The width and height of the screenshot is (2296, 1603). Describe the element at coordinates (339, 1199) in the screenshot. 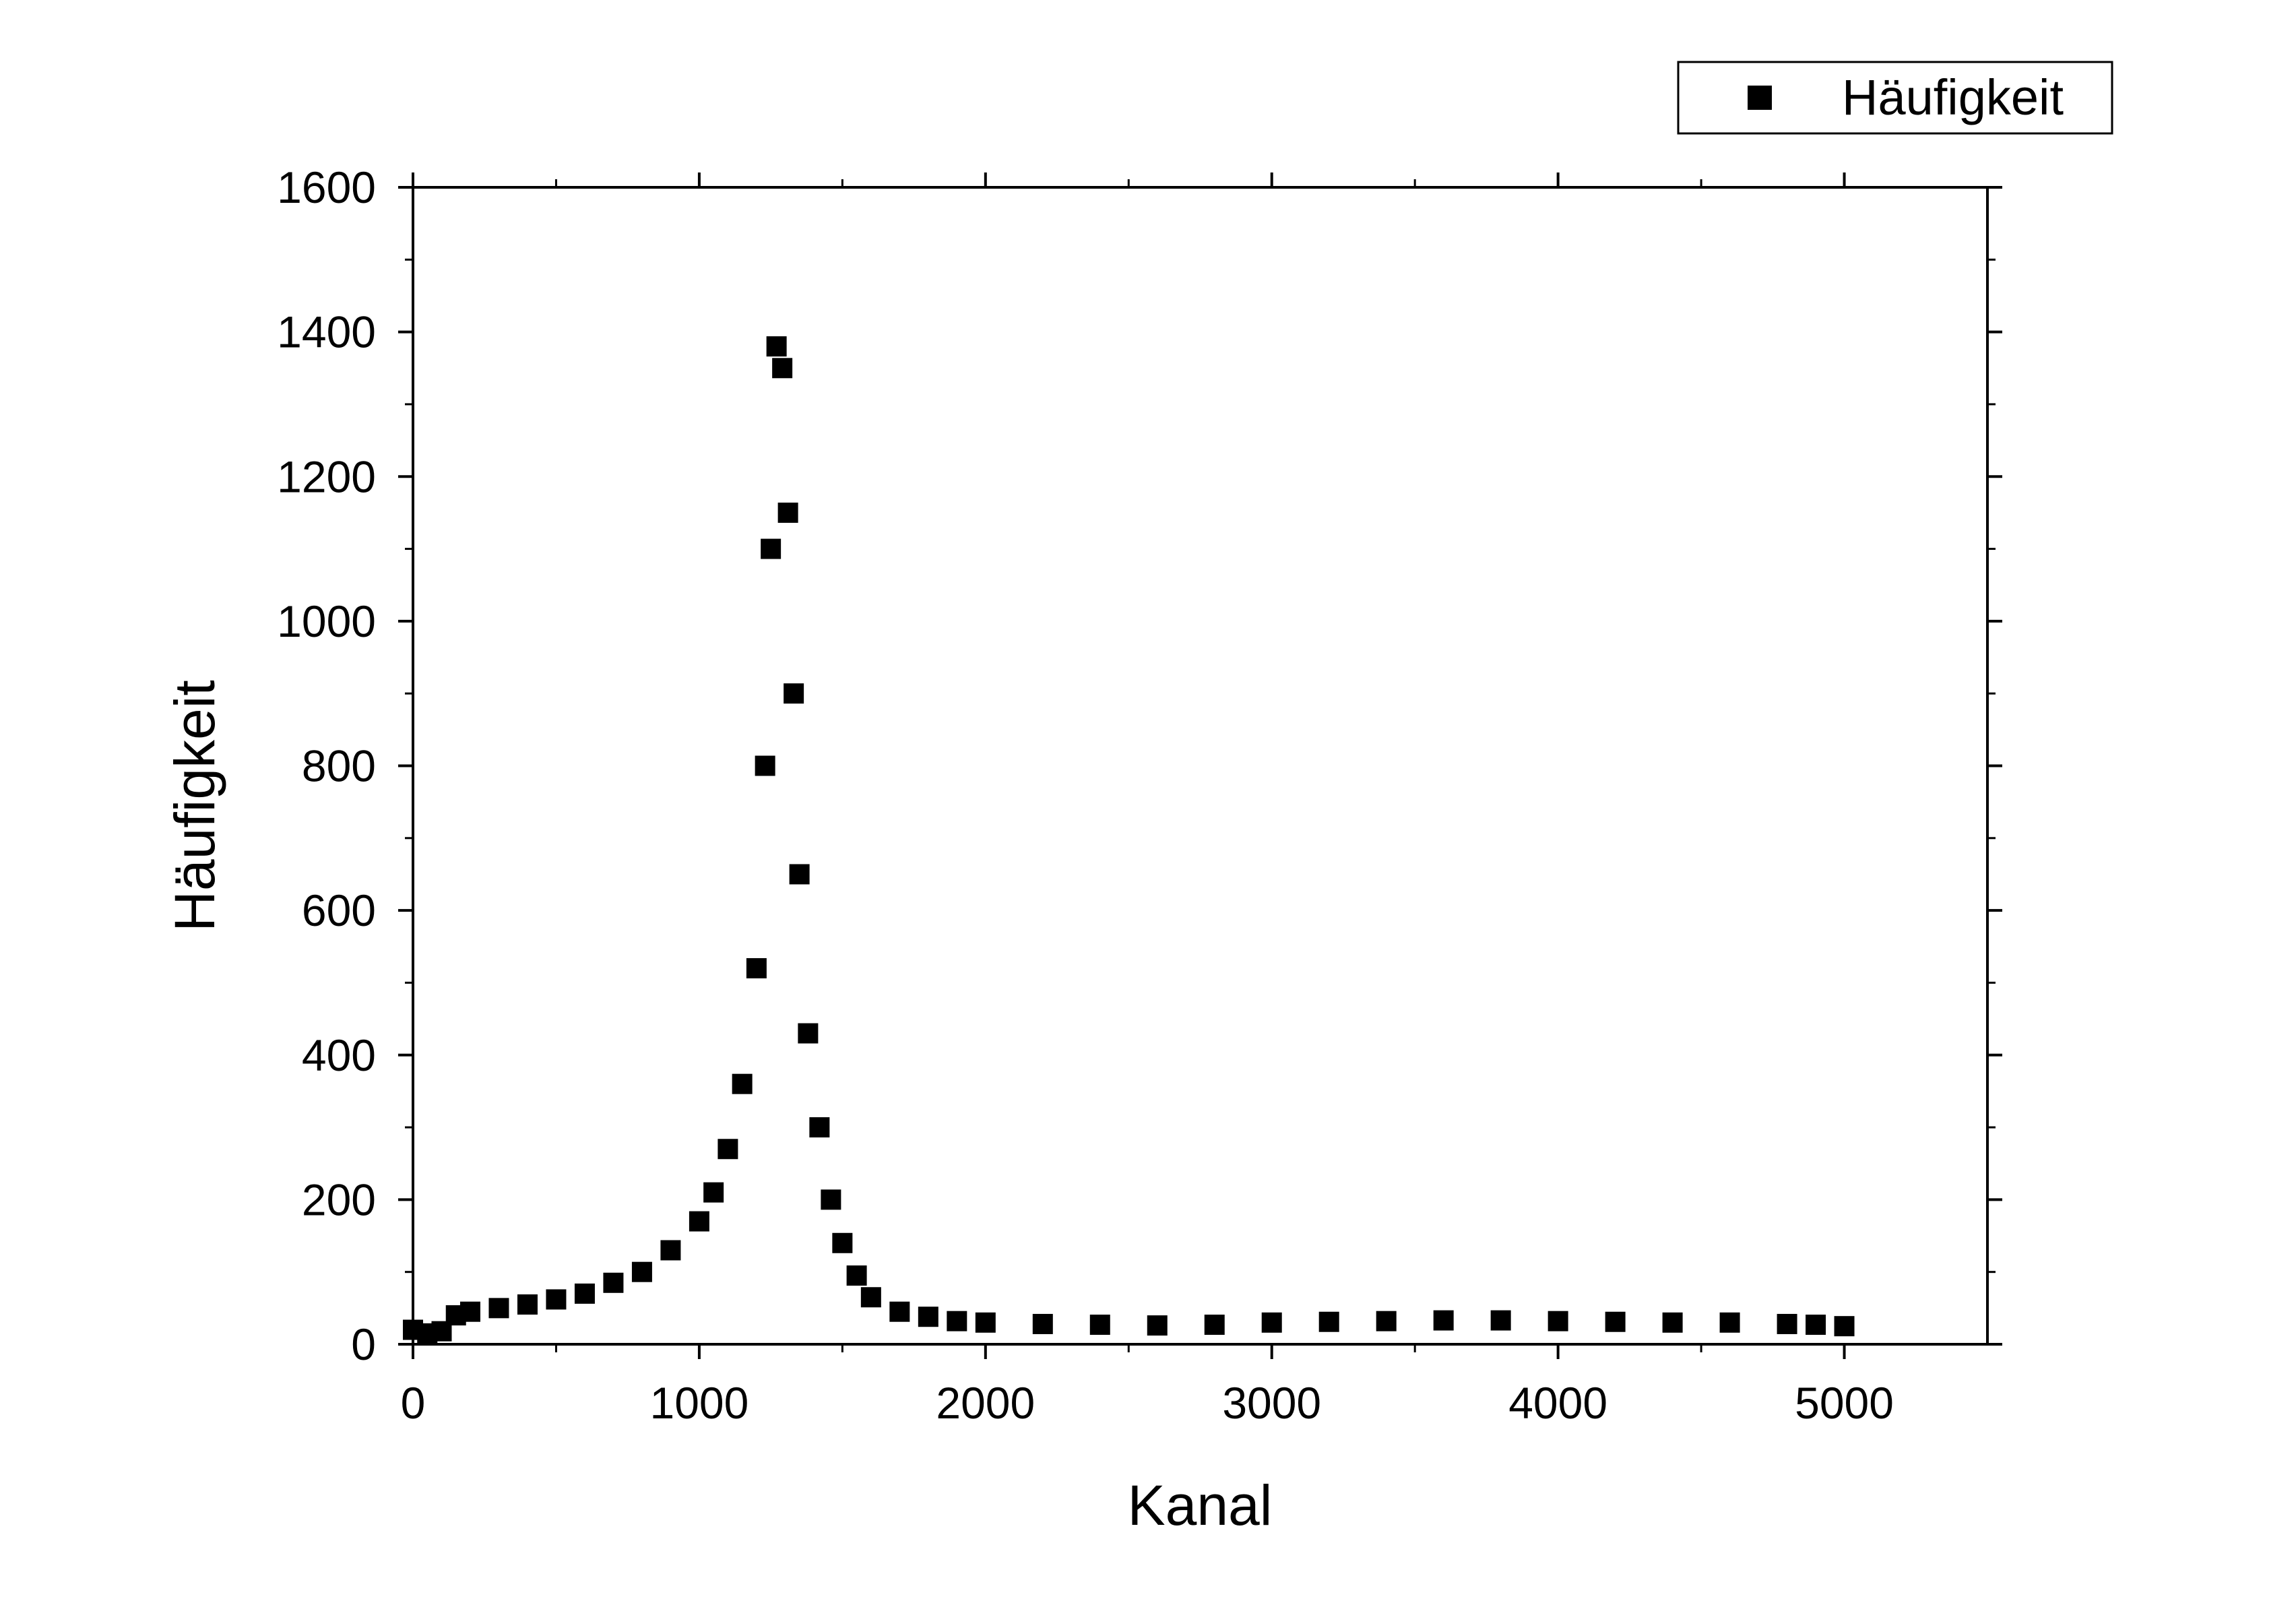

I see `y-tick-label: 200` at that location.